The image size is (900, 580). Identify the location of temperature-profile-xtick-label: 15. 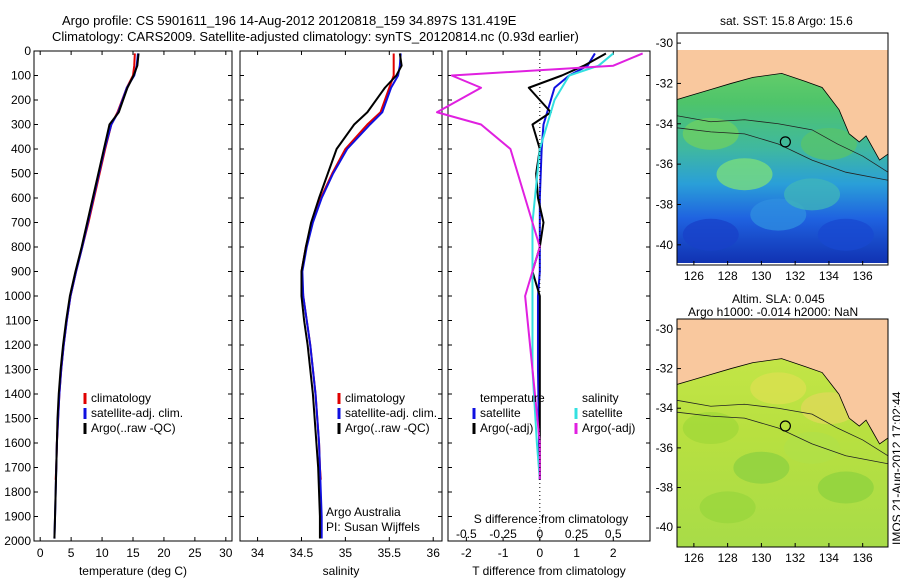
(133, 553).